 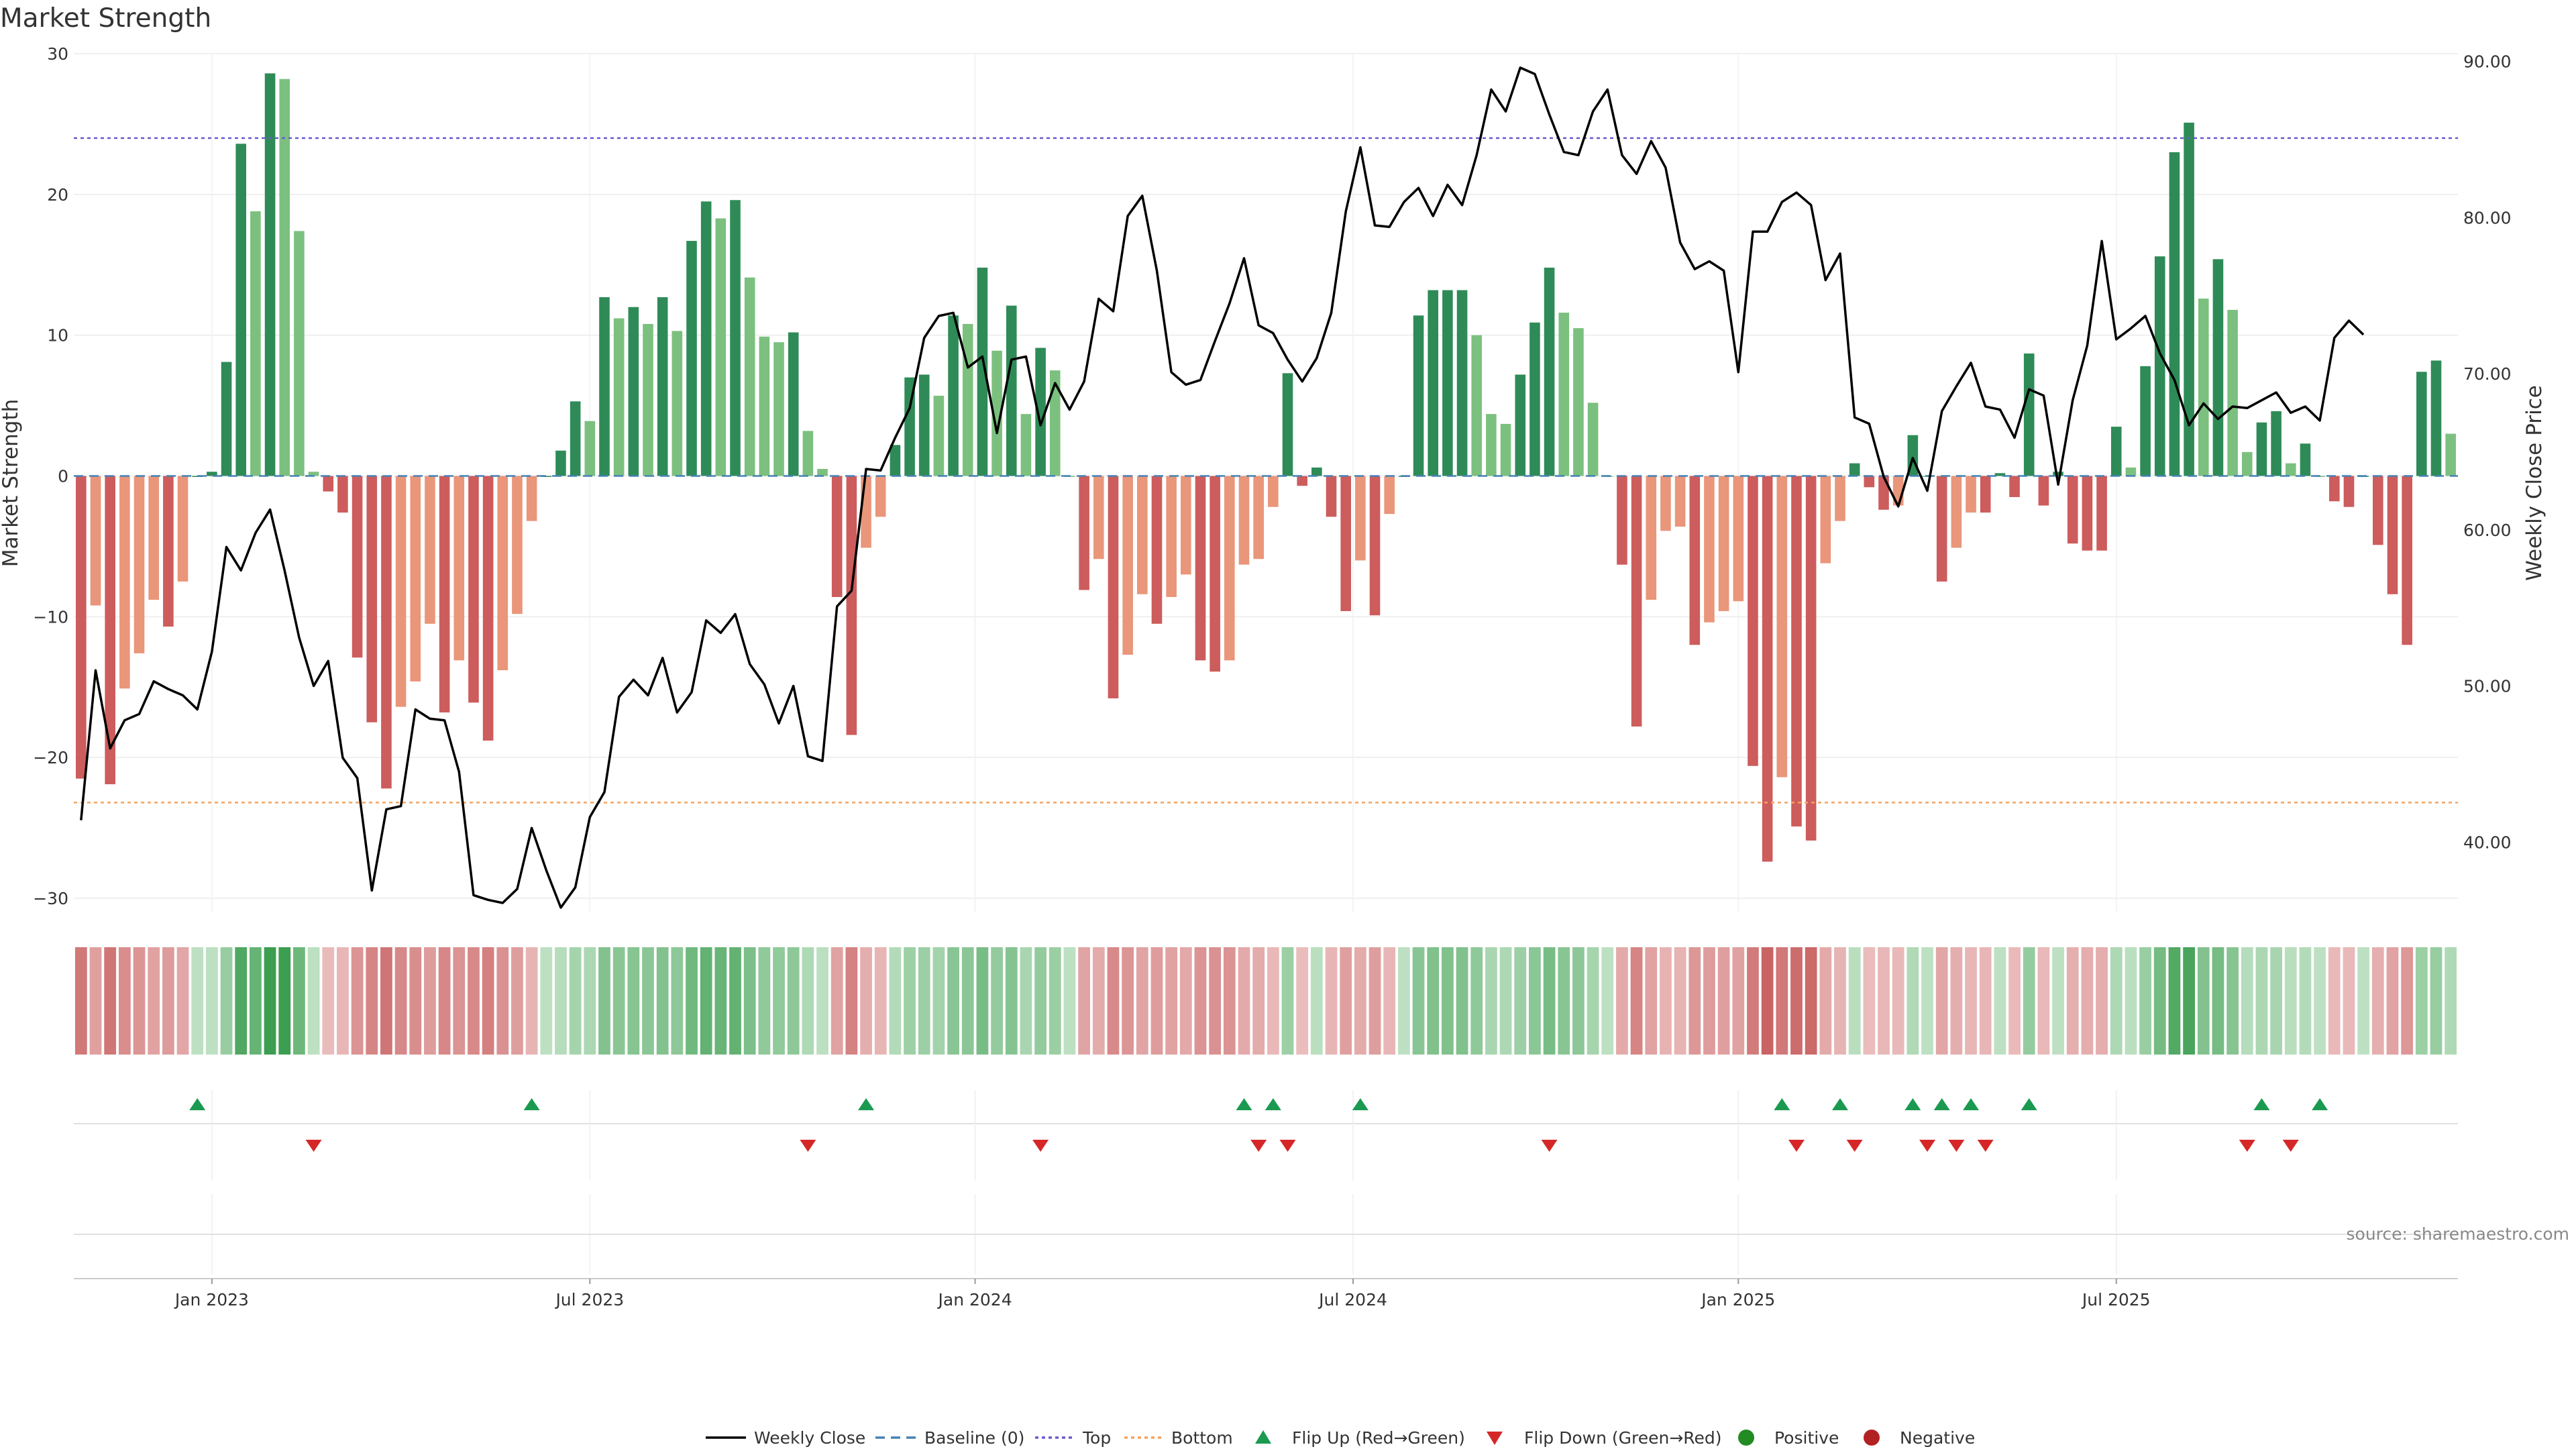 I want to click on legend-flip-down-label: Flip Down (Green→Red), so click(x=1623, y=1438).